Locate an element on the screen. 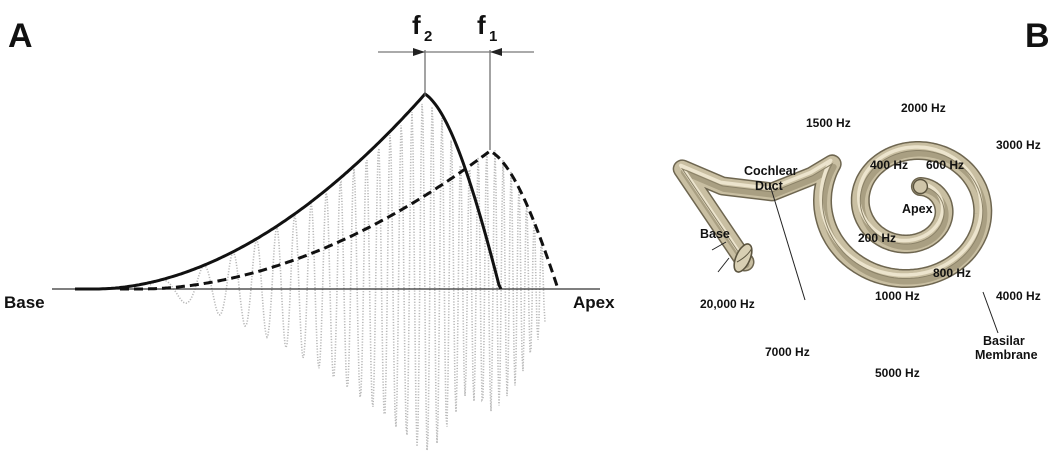 This screenshot has height=466, width=1055. basilar-membrane-label-line1: Basilar is located at coordinates (1004, 341).